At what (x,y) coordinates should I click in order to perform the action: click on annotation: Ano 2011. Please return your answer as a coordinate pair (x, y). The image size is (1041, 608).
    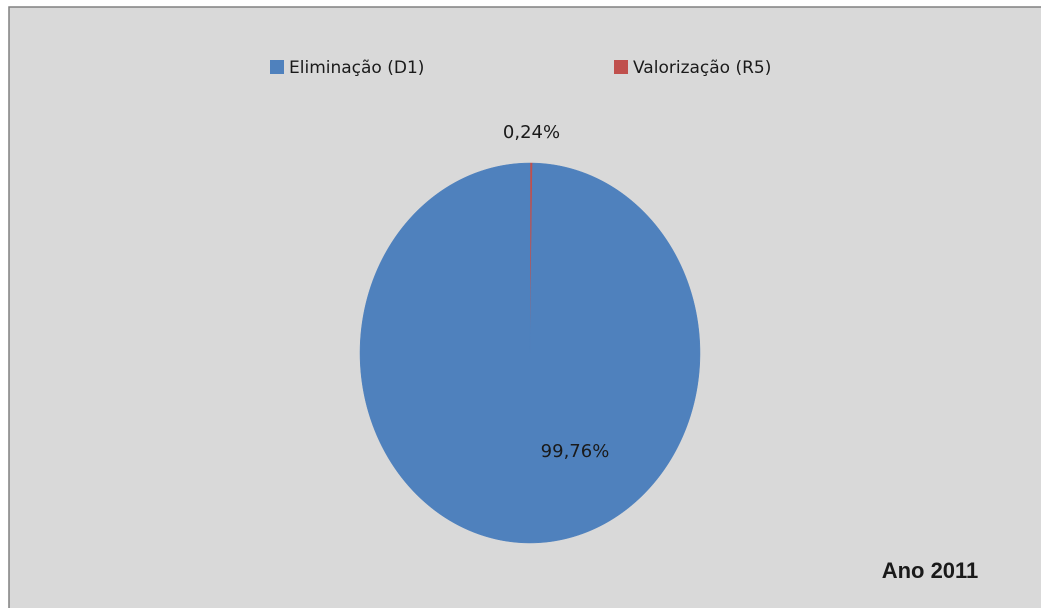
    Looking at the image, I should click on (930, 570).